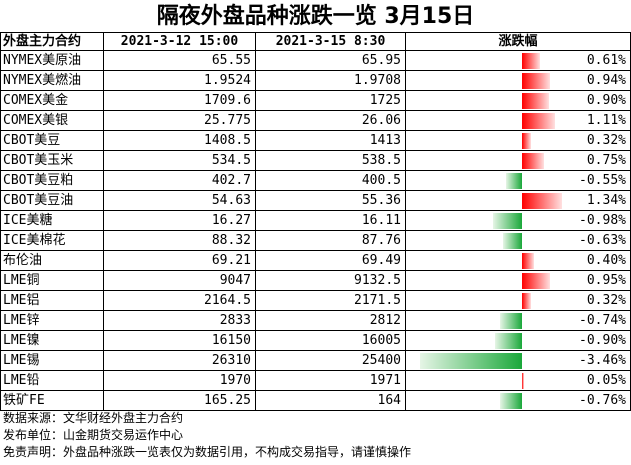 The image size is (631, 465). Describe the element at coordinates (331, 220) in the screenshot. I see `price-new: 16.11` at that location.